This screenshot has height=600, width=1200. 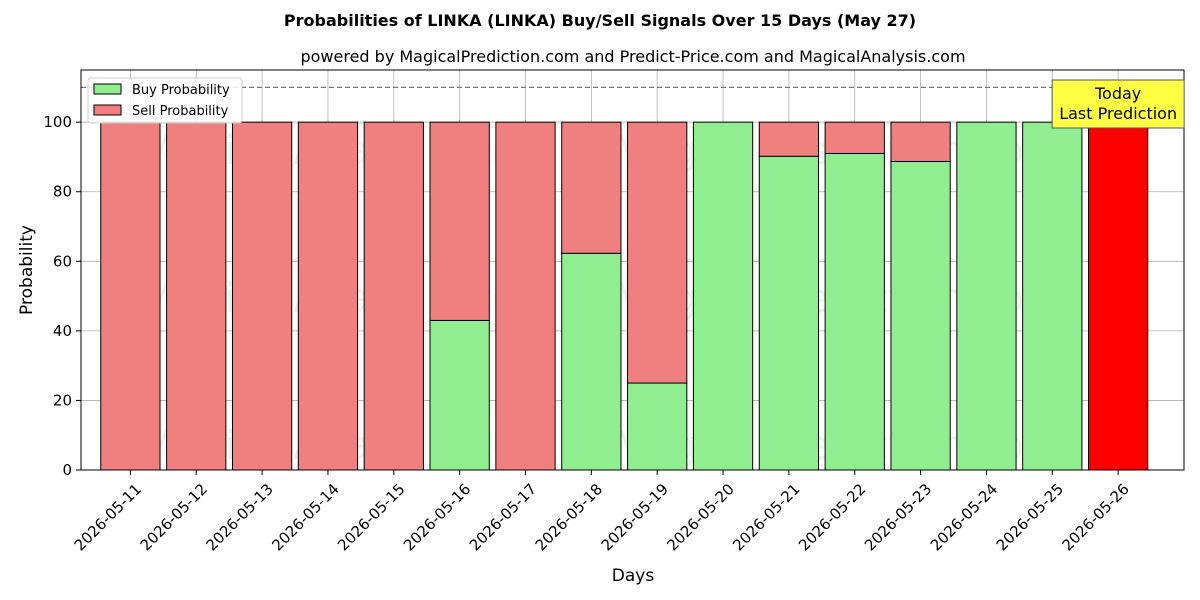 What do you see at coordinates (1030, 517) in the screenshot?
I see `x-tick-label: 2026-05-25` at bounding box center [1030, 517].